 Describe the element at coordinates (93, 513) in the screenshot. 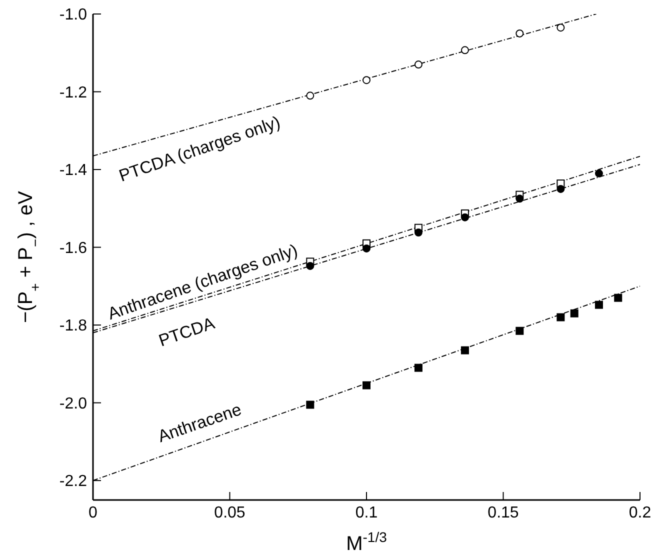

I see `x-tick-label: 0` at that location.